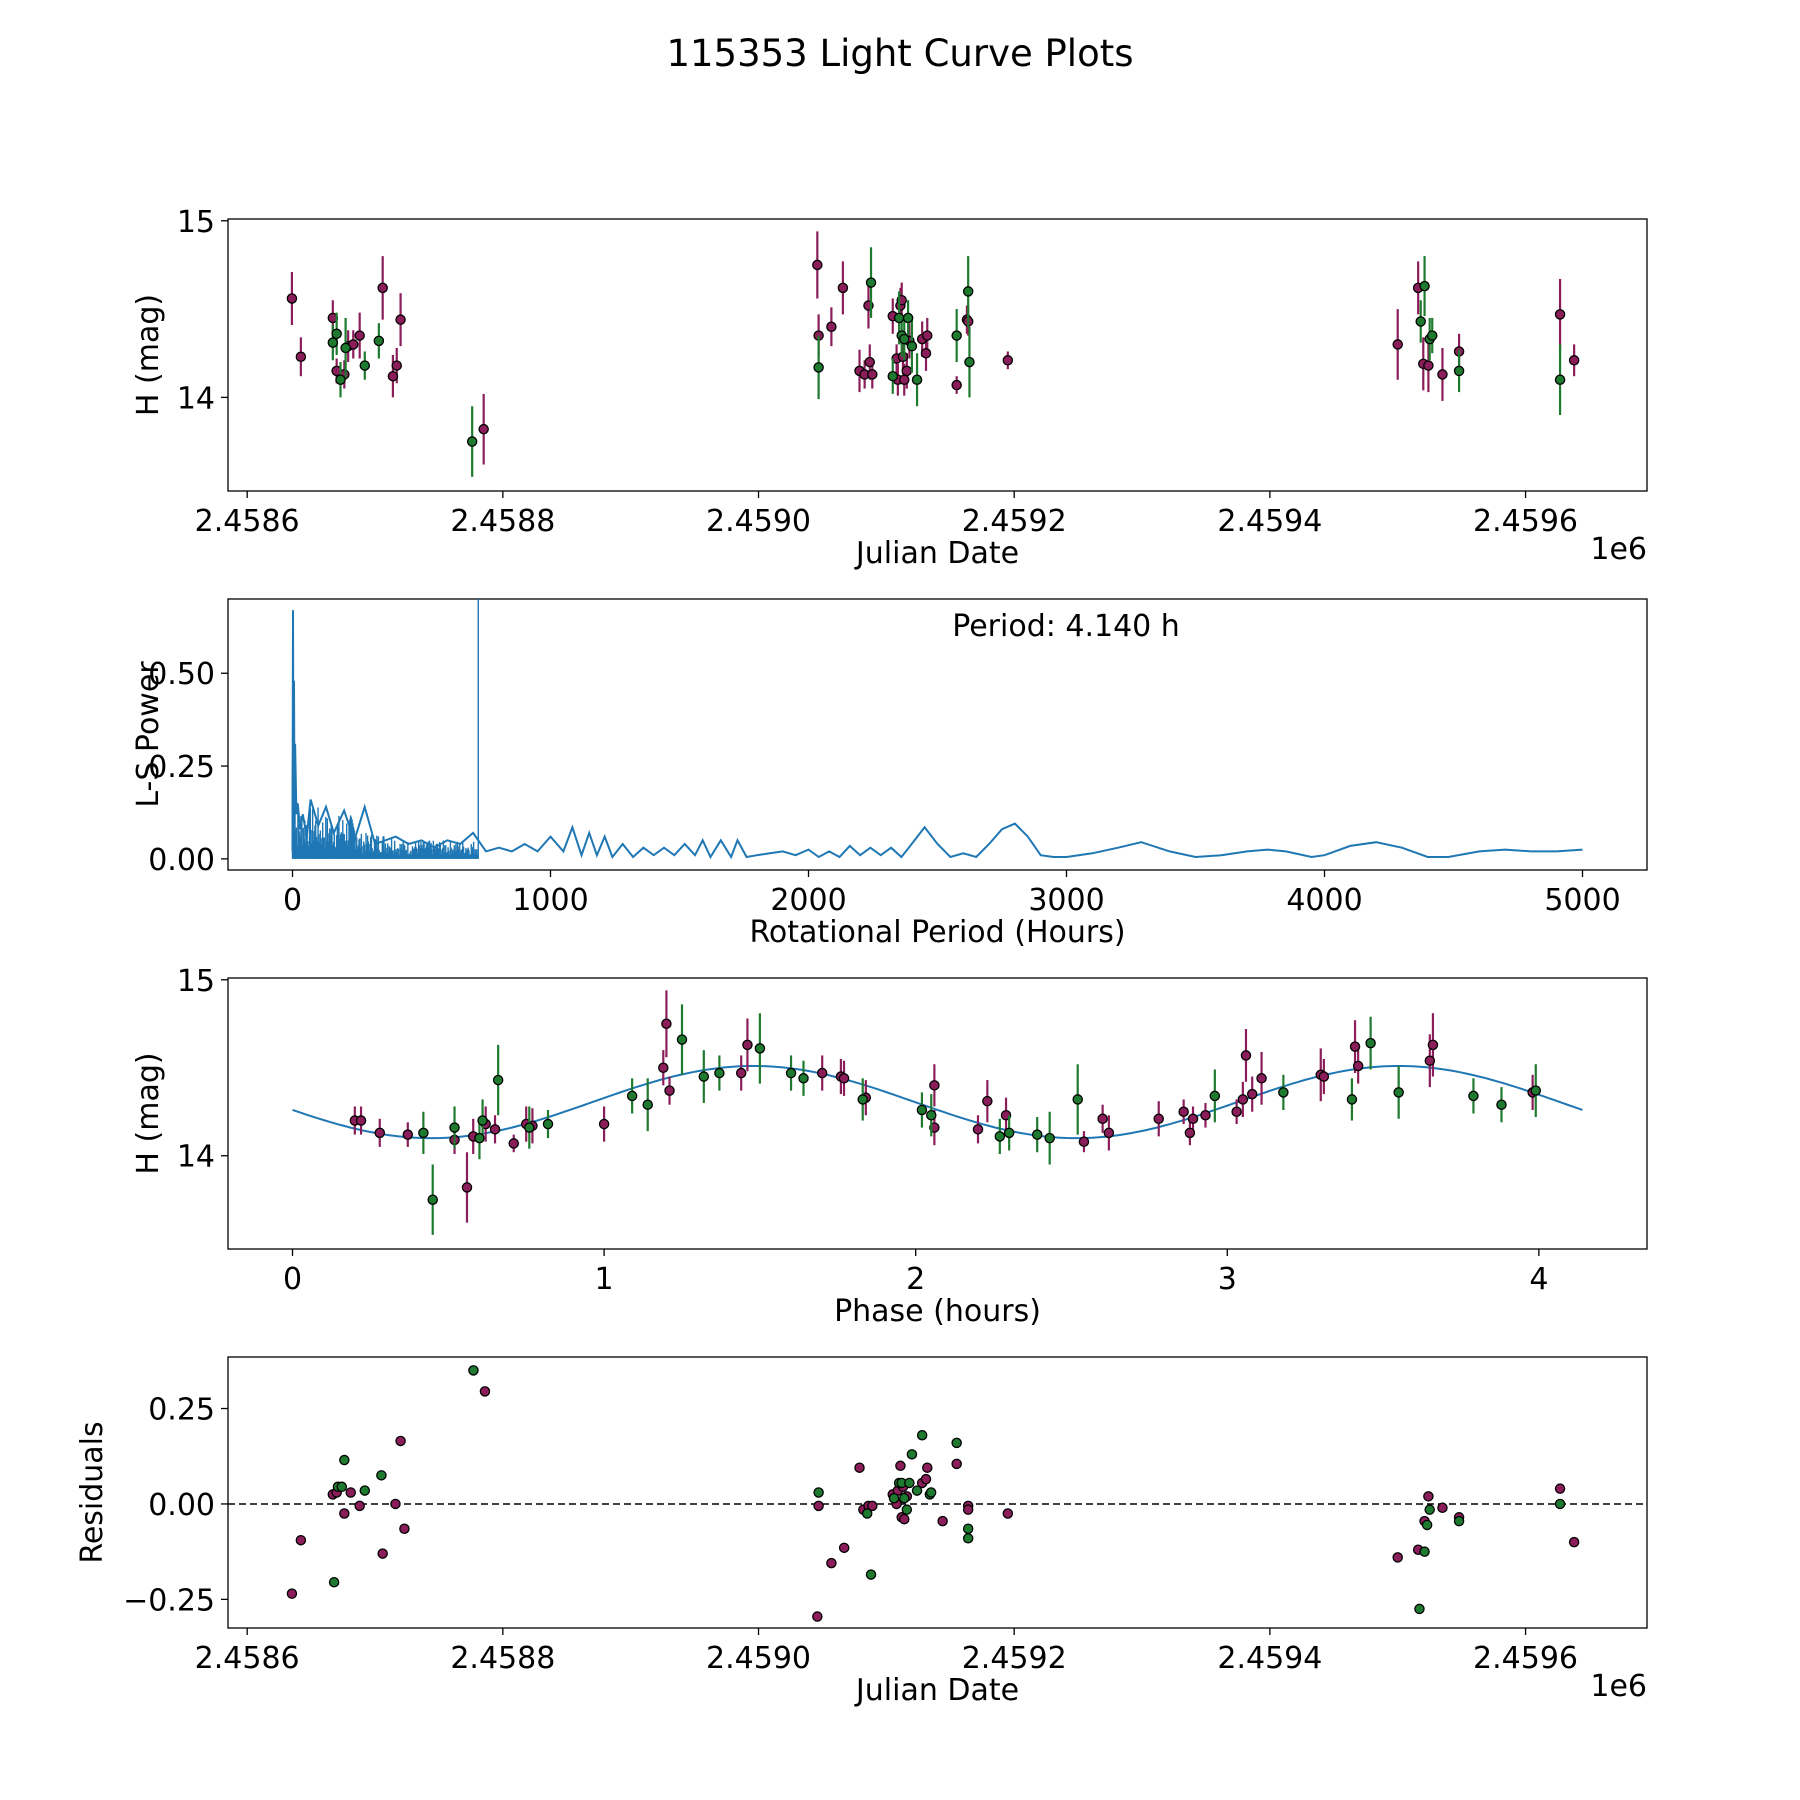 This screenshot has width=1800, height=1800. Describe the element at coordinates (181, 674) in the screenshot. I see `y-tick-label: 0.50` at that location.